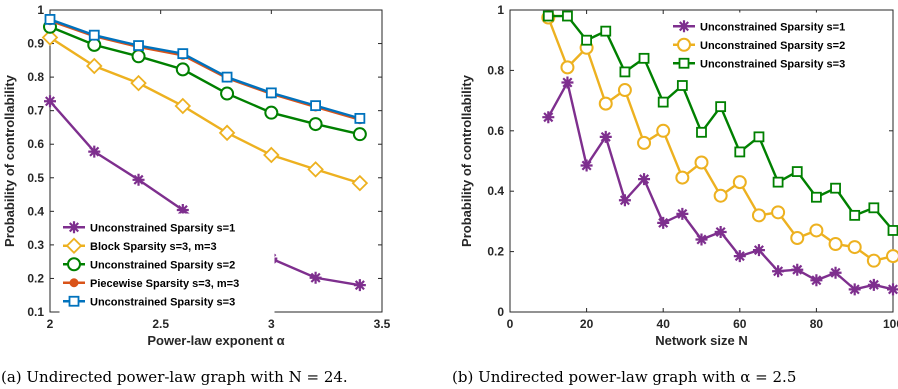 This screenshot has height=389, width=898. Describe the element at coordinates (740, 324) in the screenshot. I see `x-tick-label: 60` at that location.